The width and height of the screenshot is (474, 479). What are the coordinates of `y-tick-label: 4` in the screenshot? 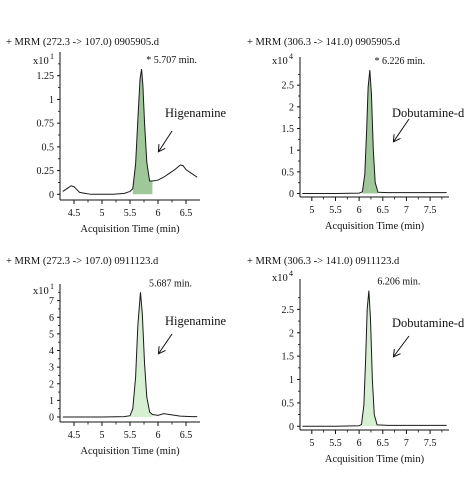 It's located at (51, 351).